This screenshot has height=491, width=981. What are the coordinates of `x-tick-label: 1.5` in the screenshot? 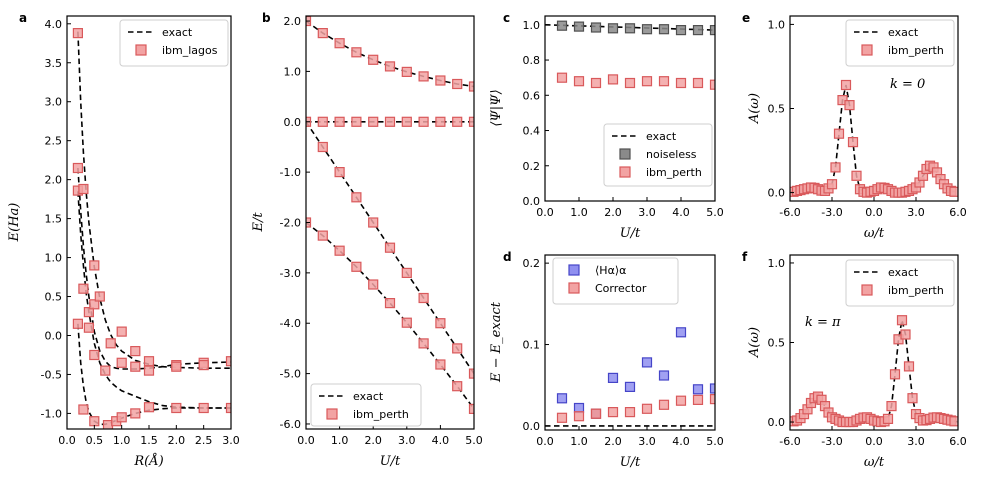 It's located at (149, 440).